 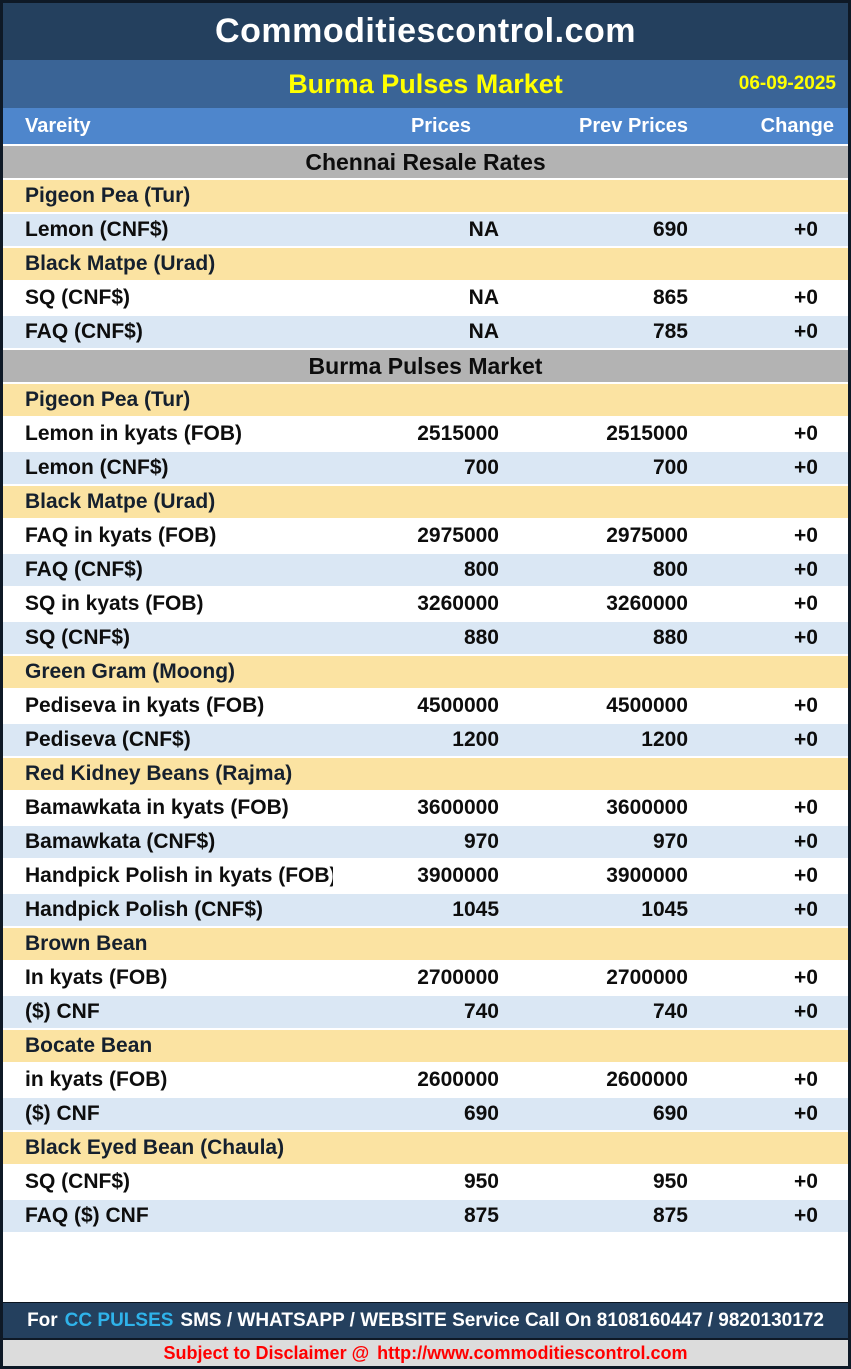 What do you see at coordinates (595, 979) in the screenshot?
I see `prev-price-value: 2700000` at bounding box center [595, 979].